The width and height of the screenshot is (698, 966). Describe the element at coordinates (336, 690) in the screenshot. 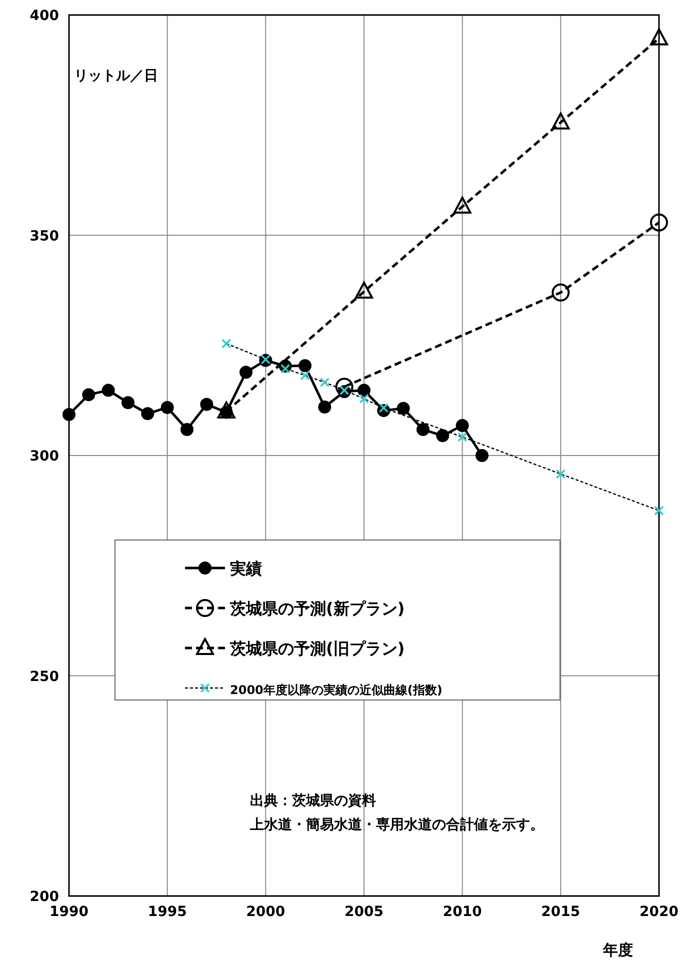

I see `legend-label: 2000年度以降の実績の近似曲線(指数)` at that location.